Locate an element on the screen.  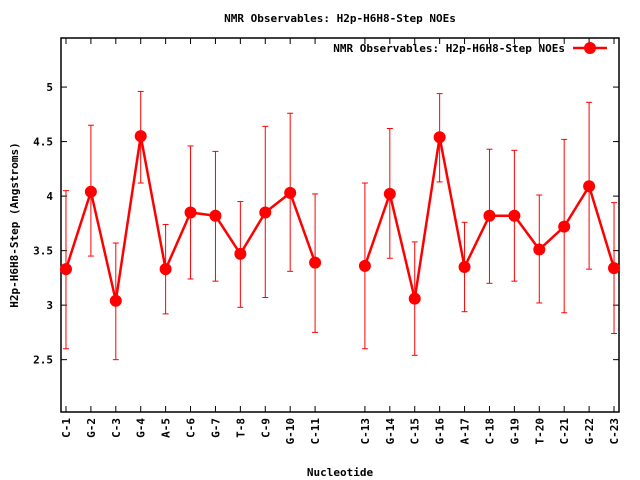
x-tick-label: G-14 is located at coordinates (390, 431).